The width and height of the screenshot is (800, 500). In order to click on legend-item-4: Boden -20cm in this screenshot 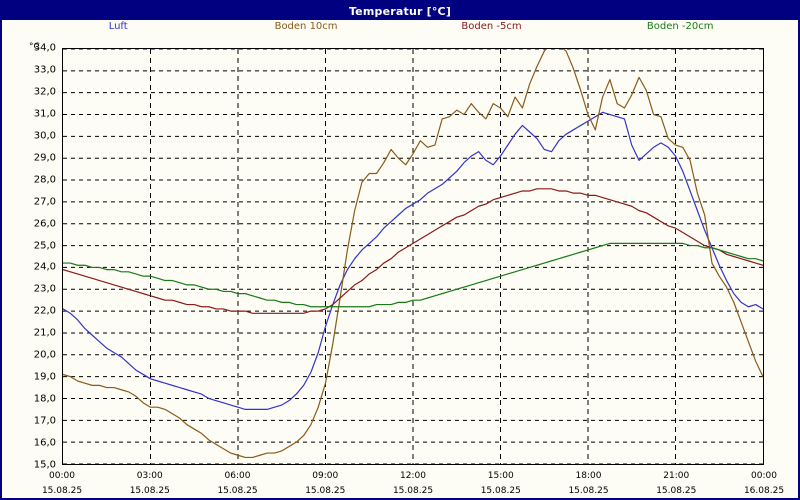, I will do `click(680, 26)`.